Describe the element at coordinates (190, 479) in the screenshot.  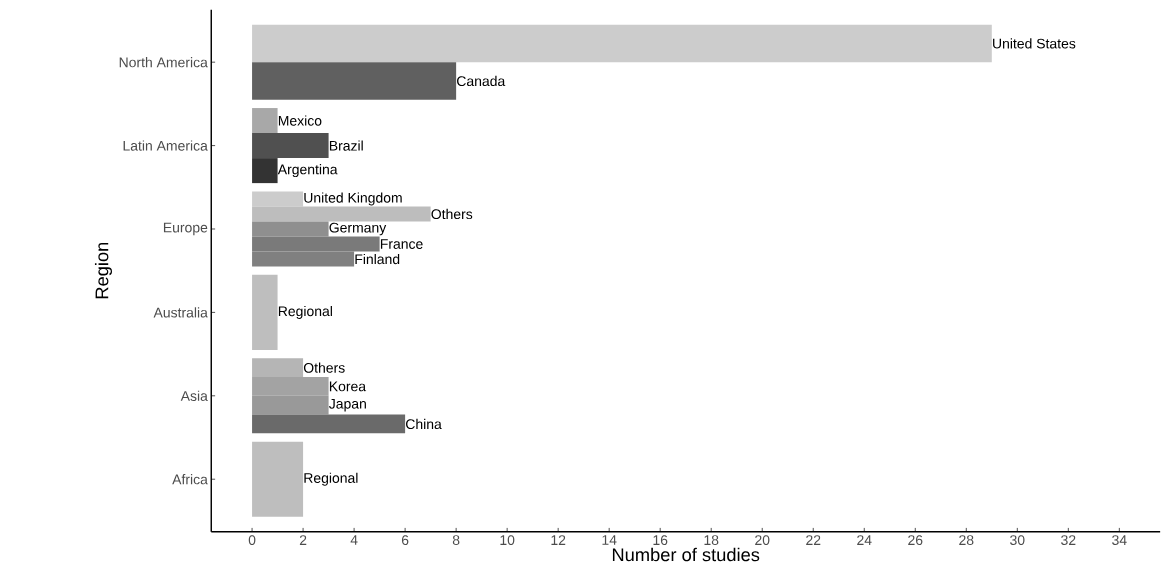
I see `y-tick-label: Africa` at that location.